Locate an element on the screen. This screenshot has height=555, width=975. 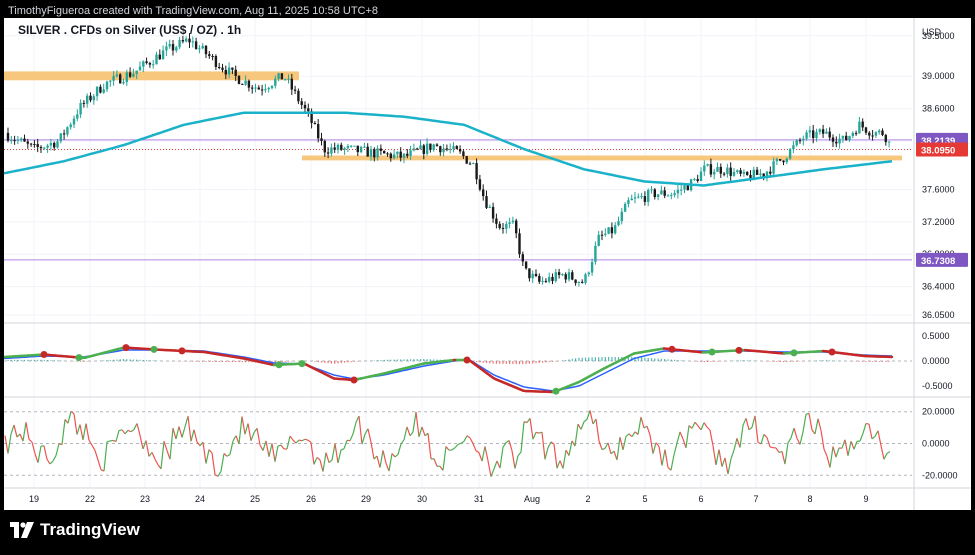
macd-cross-dot is located at coordinates (154, 349).